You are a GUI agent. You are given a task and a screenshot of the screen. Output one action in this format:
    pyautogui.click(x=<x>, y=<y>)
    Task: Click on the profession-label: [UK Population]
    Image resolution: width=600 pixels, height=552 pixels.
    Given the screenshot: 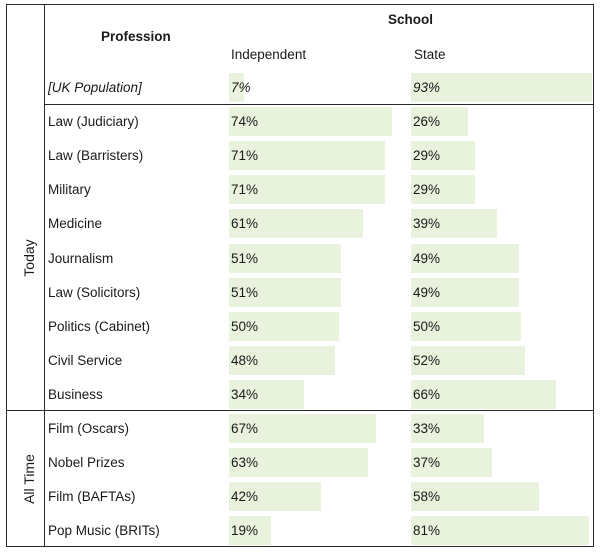 What is the action you would take?
    pyautogui.click(x=95, y=87)
    